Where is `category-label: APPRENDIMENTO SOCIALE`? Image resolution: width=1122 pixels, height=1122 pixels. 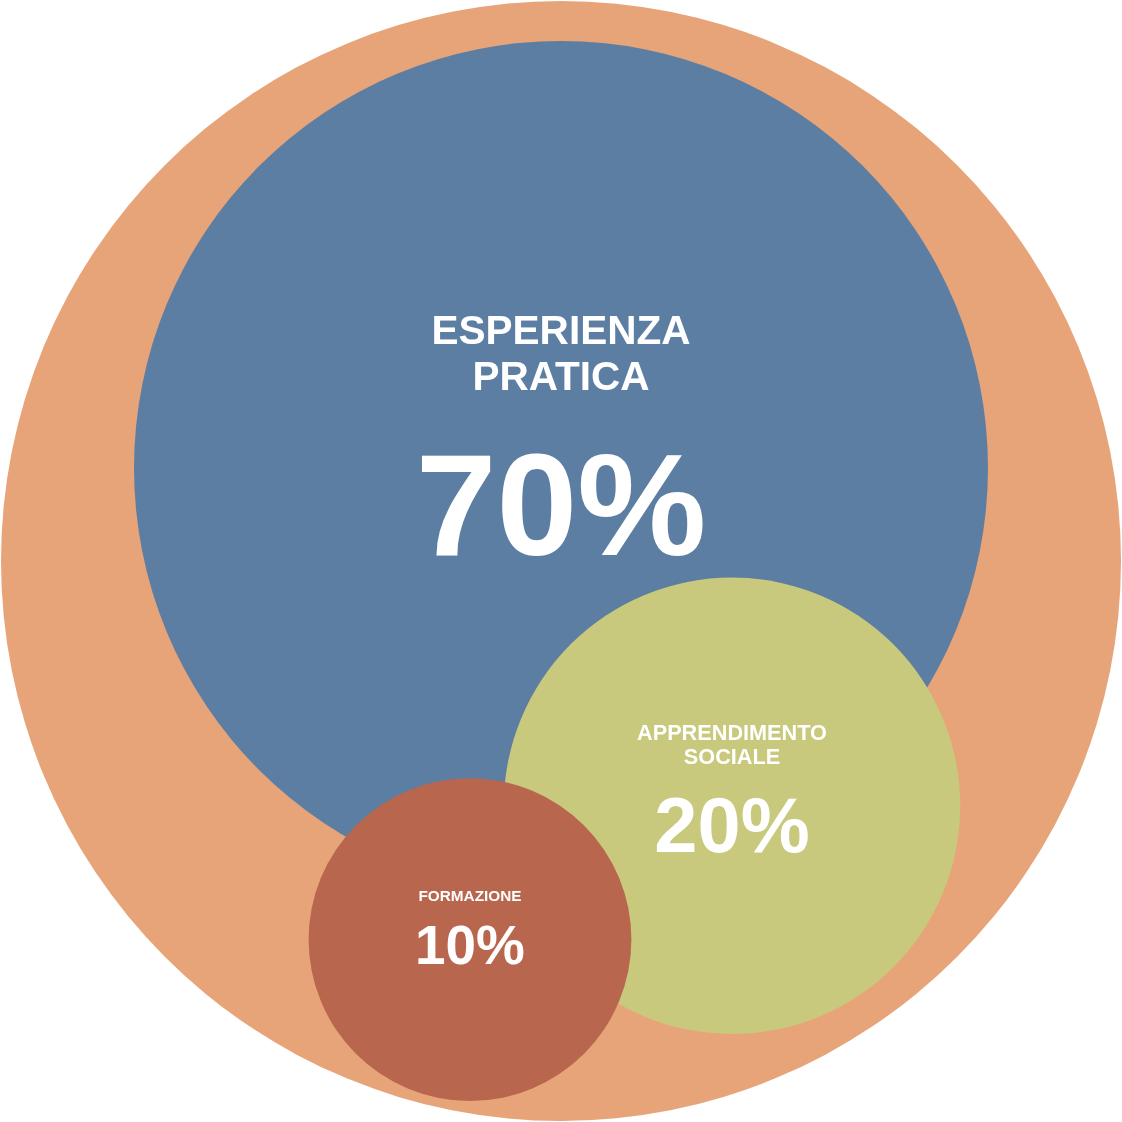 category-label: APPRENDIMENTO SOCIALE is located at coordinates (732, 744).